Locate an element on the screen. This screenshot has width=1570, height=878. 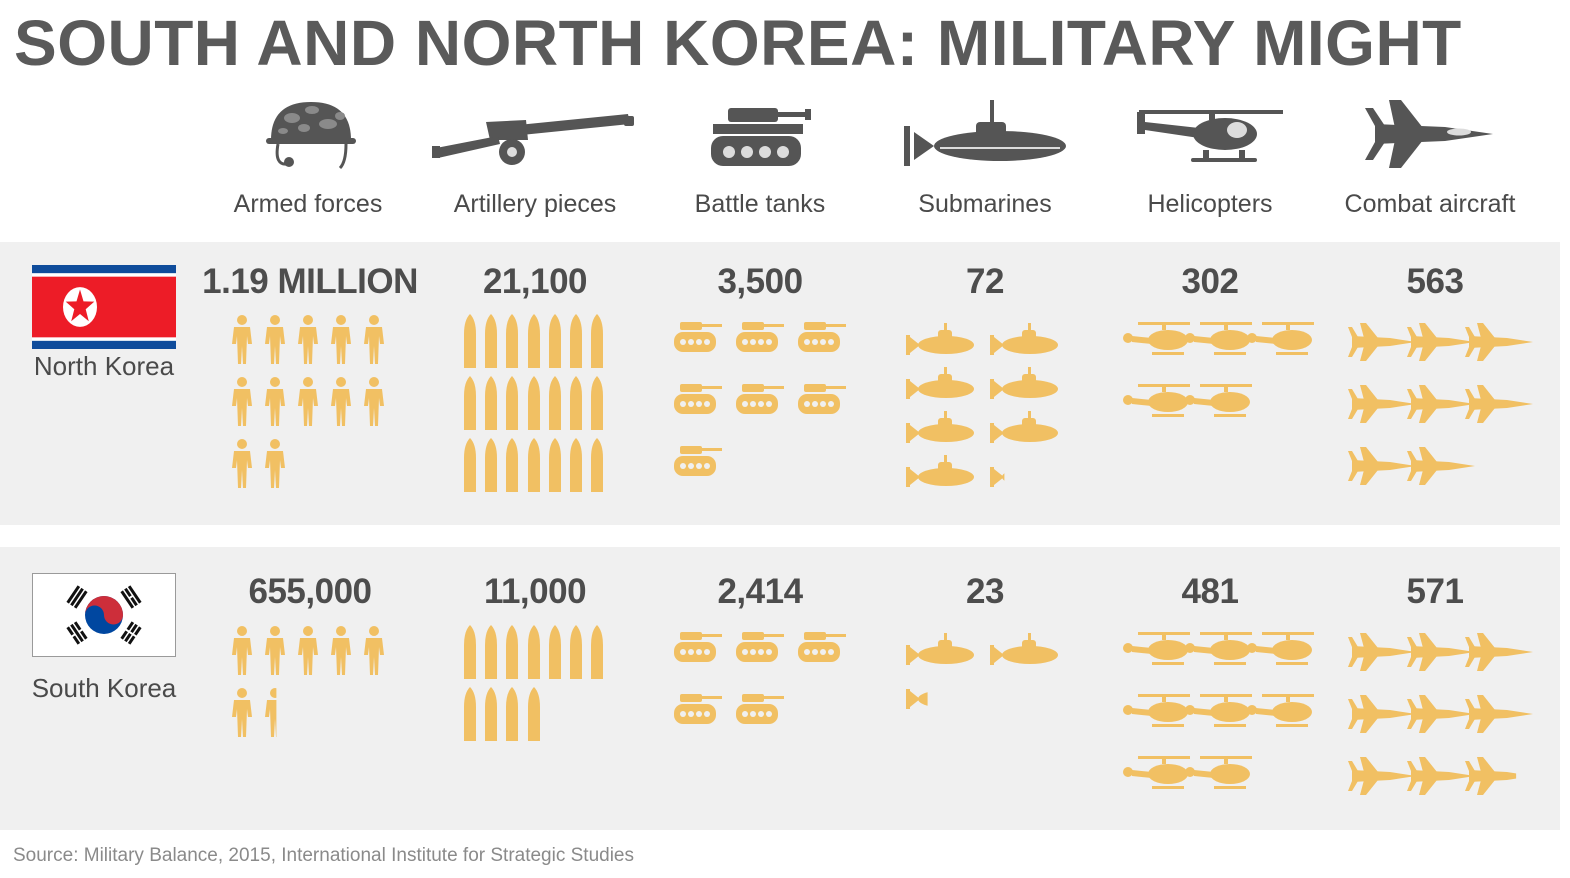
nk-tanks-value: 3,500 is located at coordinates (760, 281).